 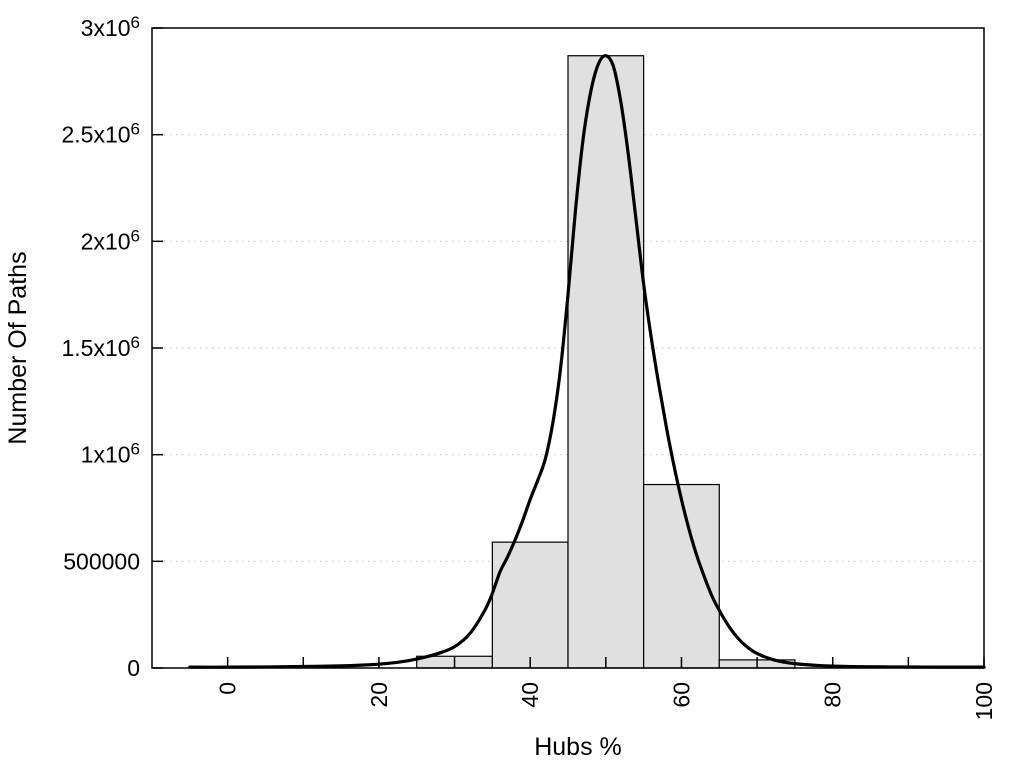 What do you see at coordinates (110, 454) in the screenshot?
I see `y-tick-label: 1x10⁶` at bounding box center [110, 454].